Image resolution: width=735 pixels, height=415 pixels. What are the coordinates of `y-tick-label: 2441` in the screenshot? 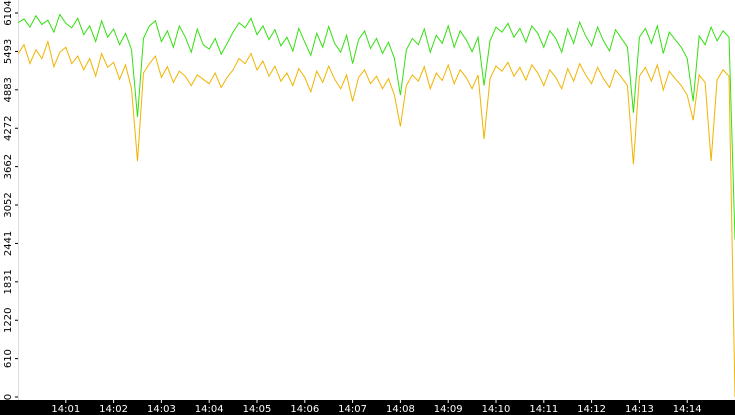 It's located at (8, 243).